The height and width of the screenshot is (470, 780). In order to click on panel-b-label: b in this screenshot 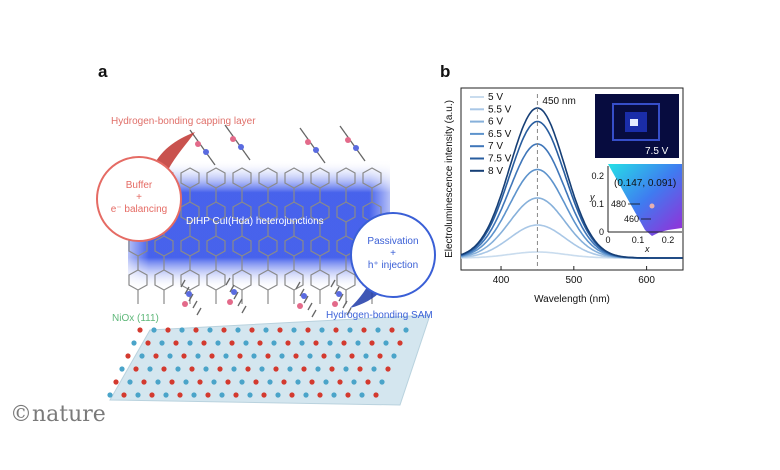, I will do `click(445, 71)`.